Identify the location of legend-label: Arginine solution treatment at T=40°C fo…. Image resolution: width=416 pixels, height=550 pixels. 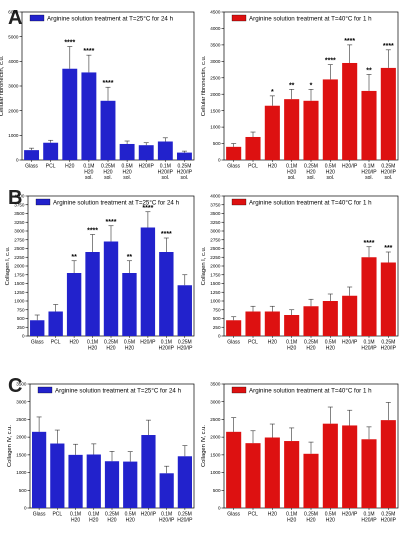
(310, 390).